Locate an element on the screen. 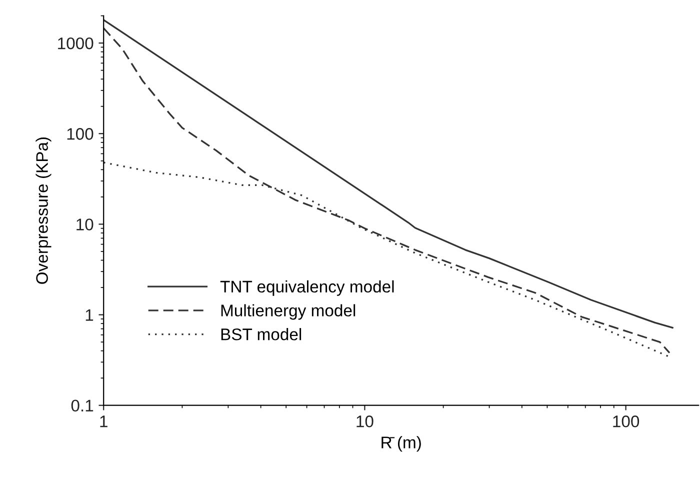 Image resolution: width=700 pixels, height=478 pixels. x-tick-label: 10 is located at coordinates (365, 422).